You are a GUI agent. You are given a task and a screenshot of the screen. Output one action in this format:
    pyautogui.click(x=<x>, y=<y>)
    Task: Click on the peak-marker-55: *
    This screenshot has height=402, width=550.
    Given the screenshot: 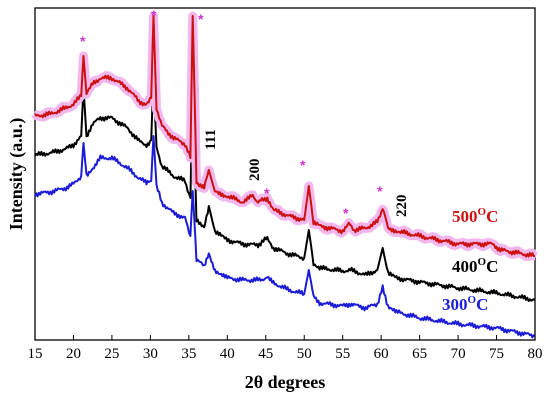 What is the action you would take?
    pyautogui.click(x=346, y=213)
    